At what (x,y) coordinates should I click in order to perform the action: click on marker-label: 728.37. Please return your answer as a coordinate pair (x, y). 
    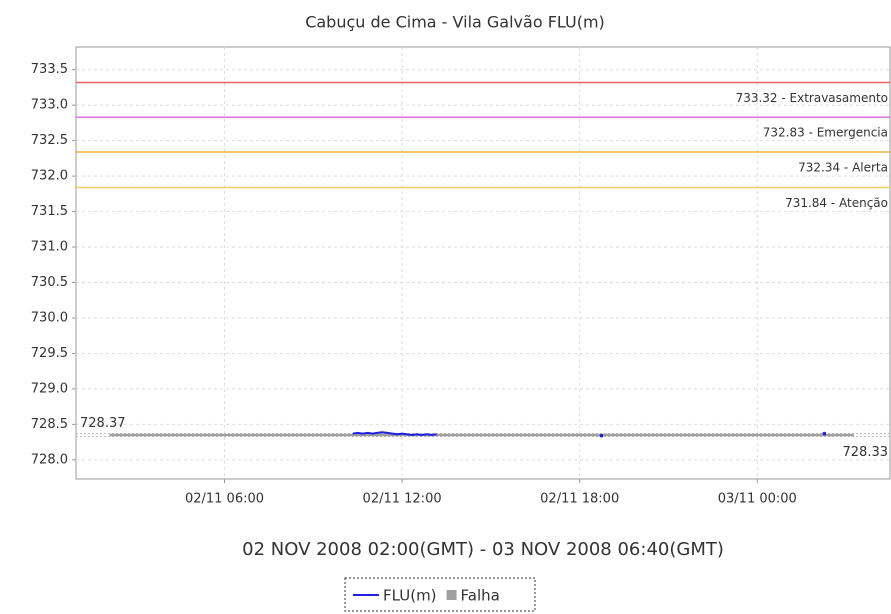
    Looking at the image, I should click on (103, 423).